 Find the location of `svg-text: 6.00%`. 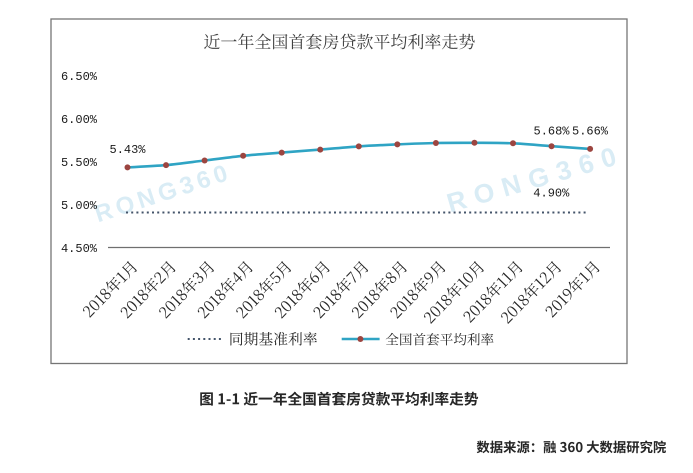

svg-text: 6.00% is located at coordinates (79, 120).